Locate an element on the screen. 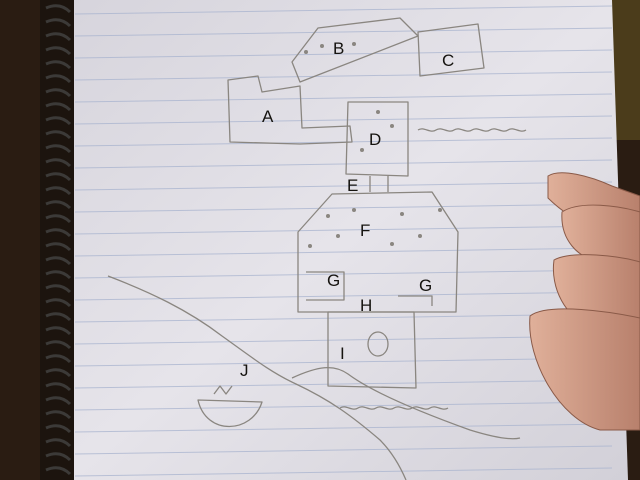  river-right-bank is located at coordinates (406, 403).